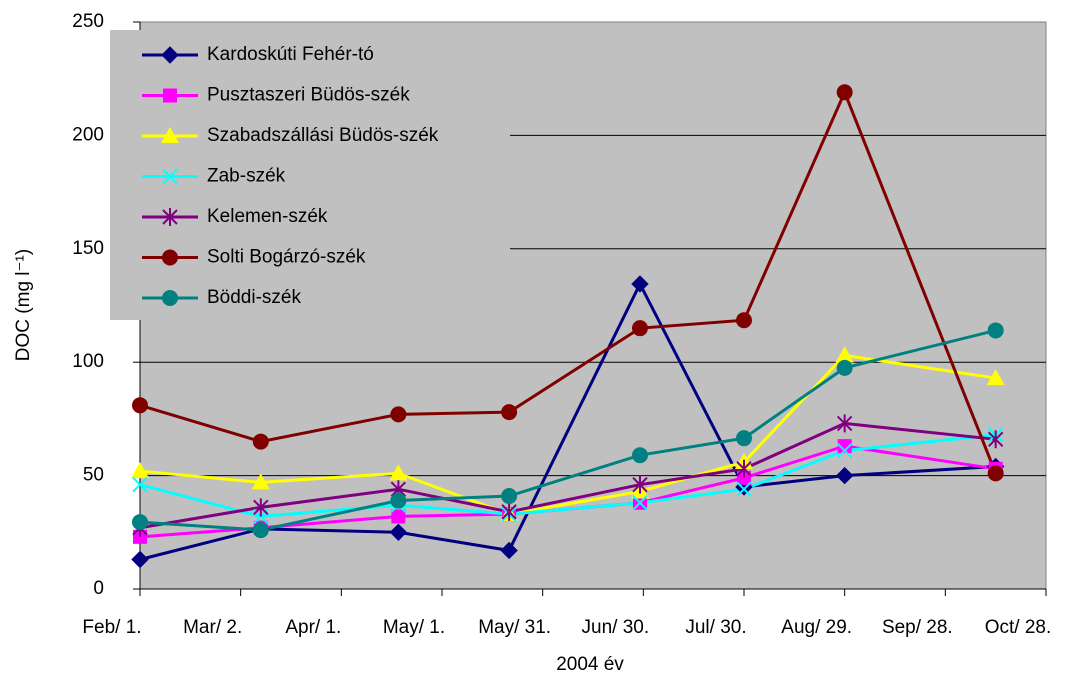  What do you see at coordinates (88, 248) in the screenshot?
I see `y-tick-label: 150` at bounding box center [88, 248].